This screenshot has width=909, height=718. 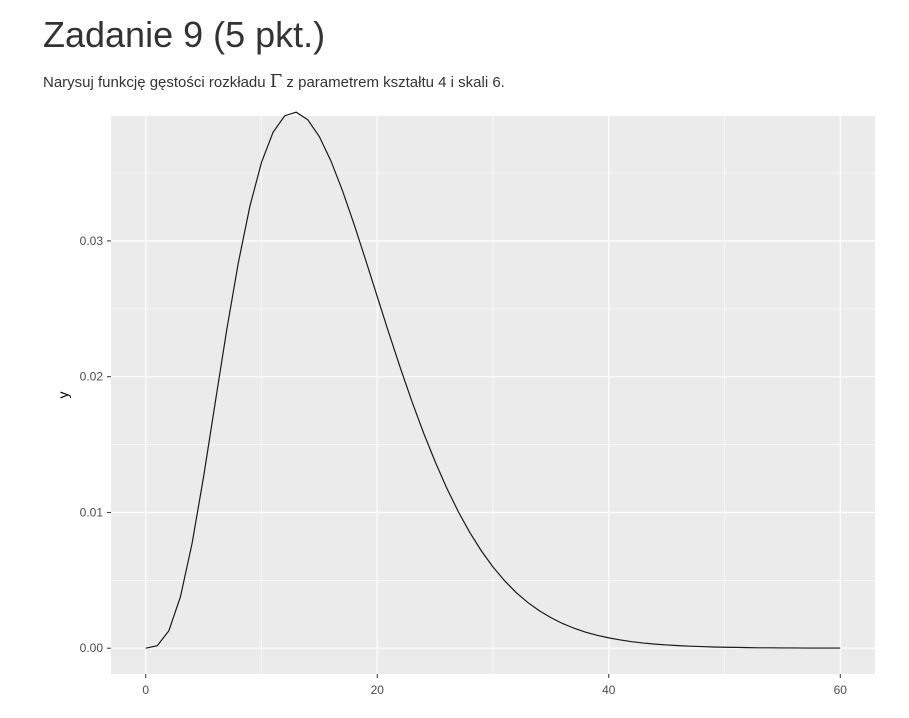 I want to click on y-axis-title: y, so click(x=63, y=395).